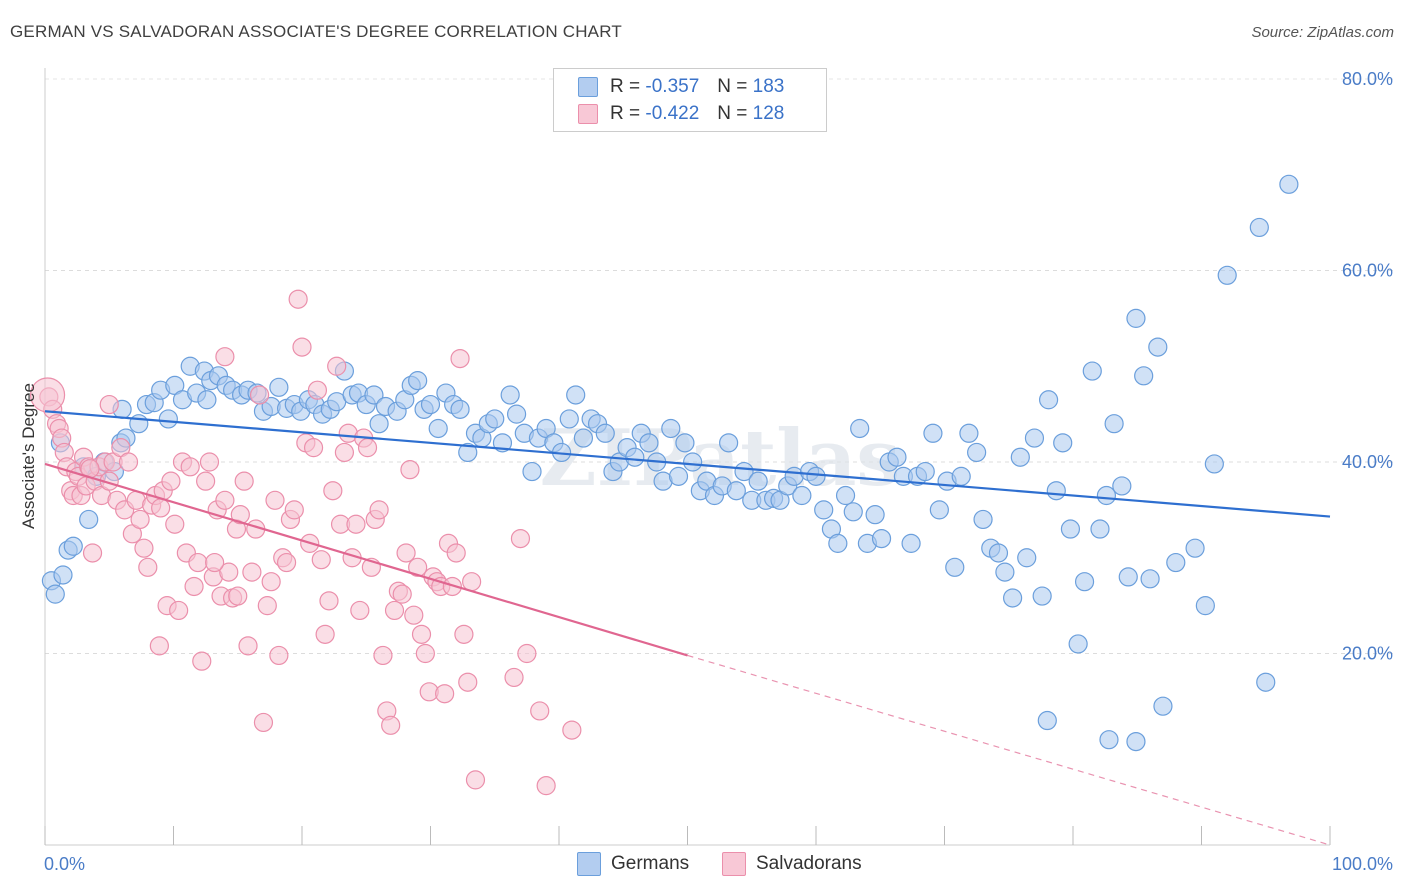 This screenshot has height=892, width=1406. I want to click on bottom-legend-swatch-germans, so click(589, 864).